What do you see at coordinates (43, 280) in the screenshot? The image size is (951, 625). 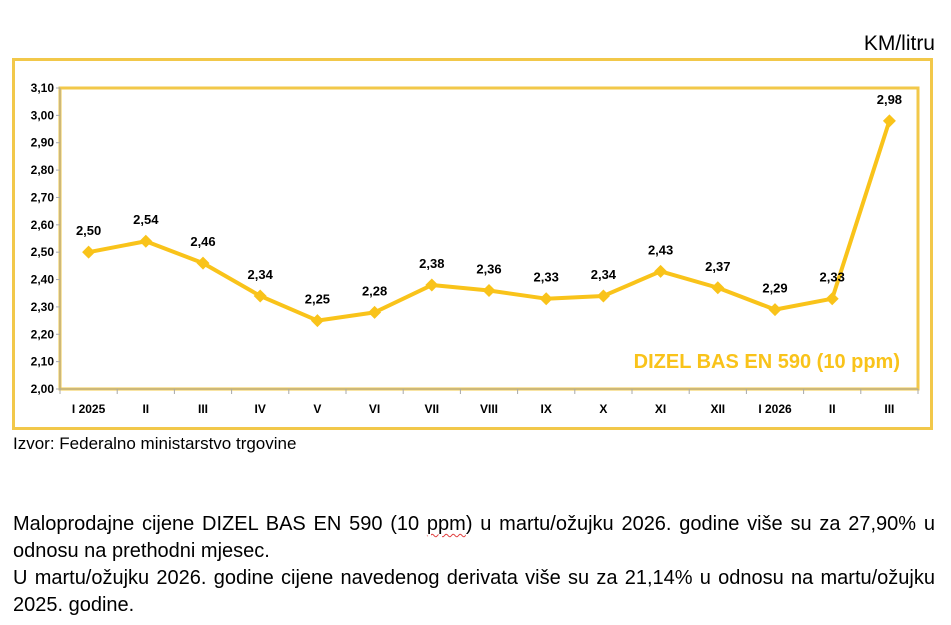 I see `y-tick-label: 2,40` at bounding box center [43, 280].